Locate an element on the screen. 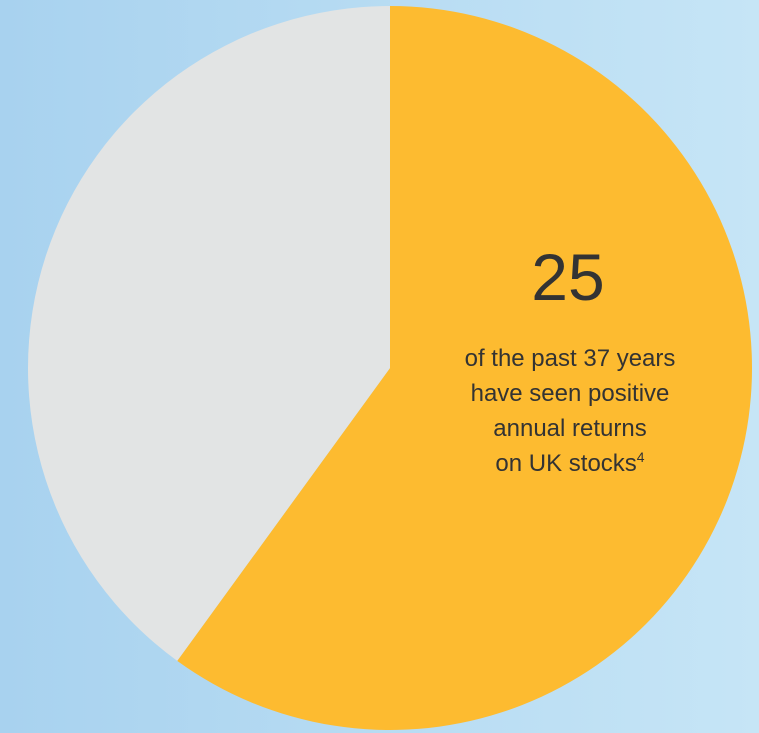  caption-text: annual returns is located at coordinates (569, 428).